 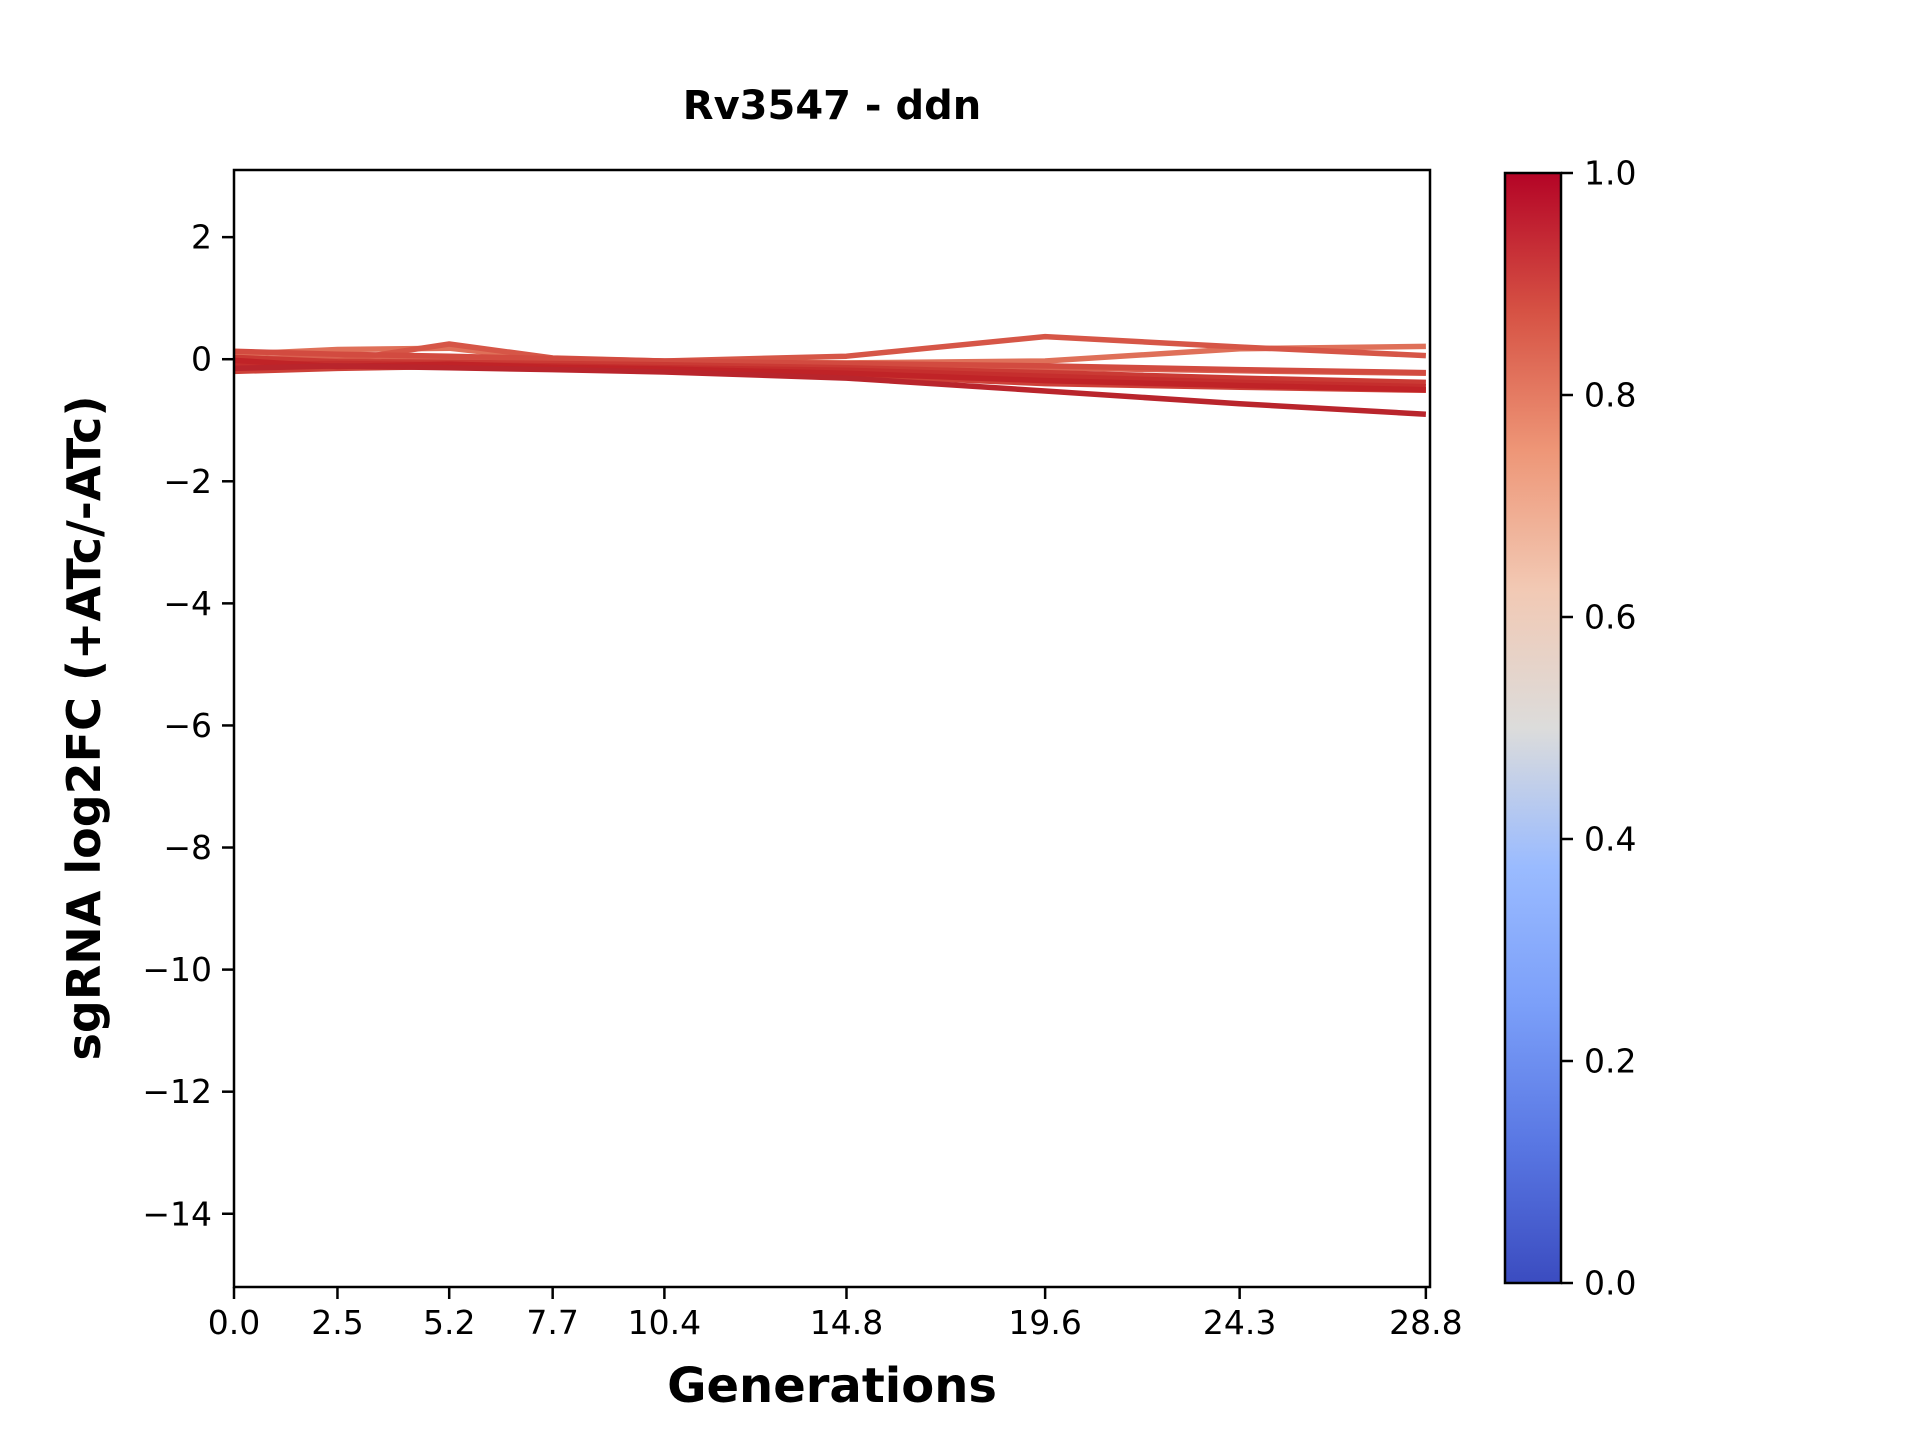 What do you see at coordinates (1610, 1061) in the screenshot?
I see `colorbar-tick-label: 0.2` at bounding box center [1610, 1061].